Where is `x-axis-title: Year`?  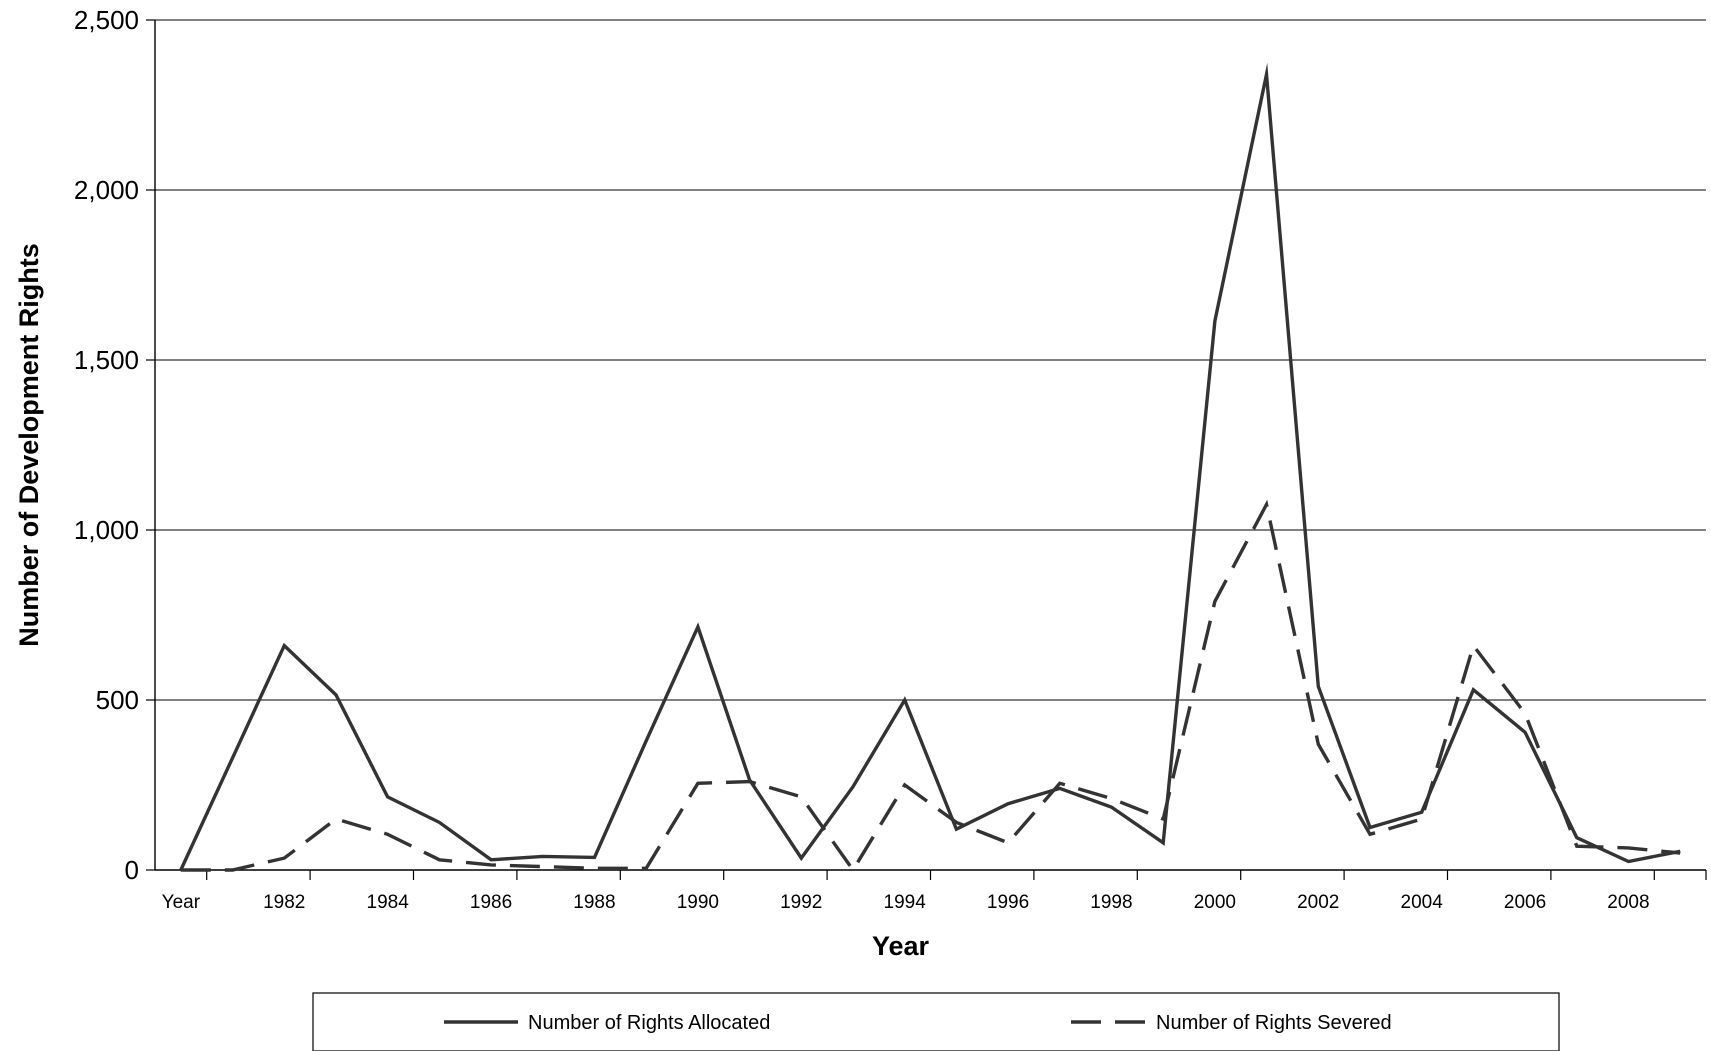
x-axis-title: Year is located at coordinates (901, 946).